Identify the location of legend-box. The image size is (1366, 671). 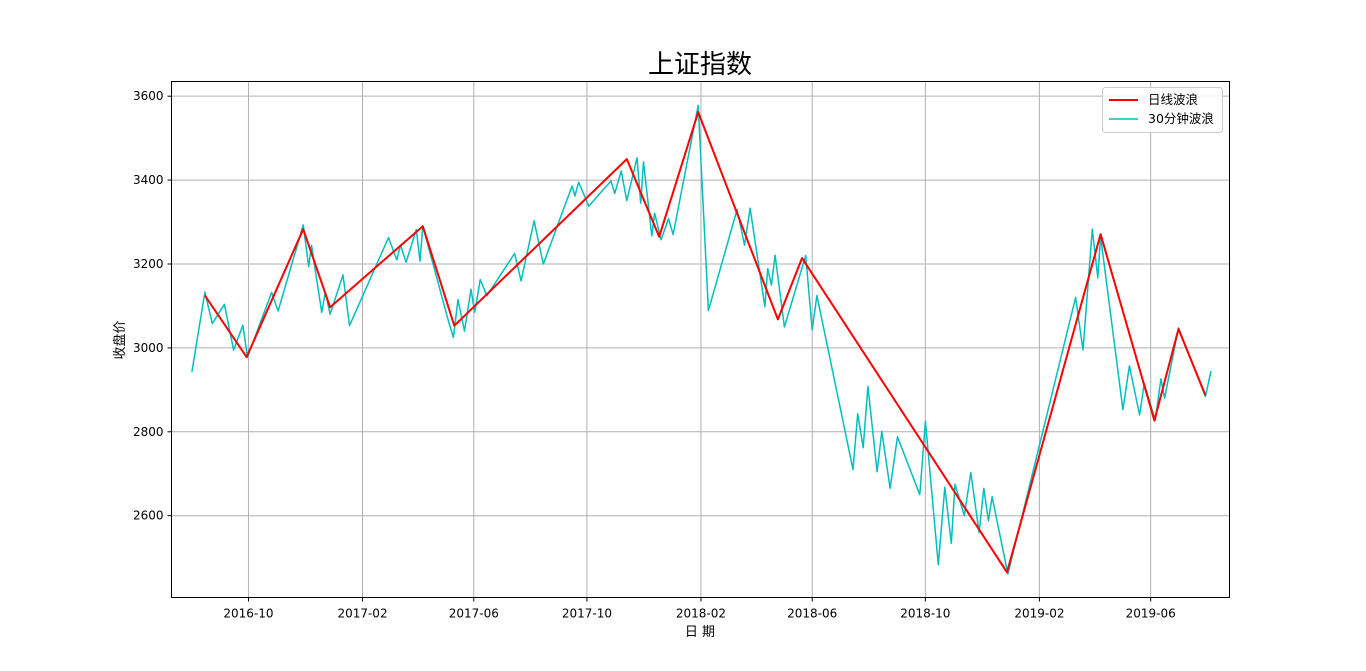
(1162, 110).